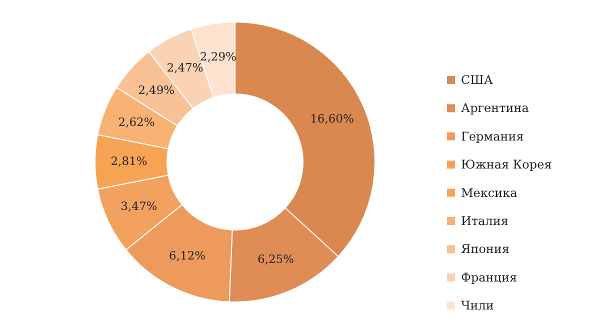 The image size is (600, 324). What do you see at coordinates (489, 193) in the screenshot?
I see `legend-label: Мексика` at bounding box center [489, 193].